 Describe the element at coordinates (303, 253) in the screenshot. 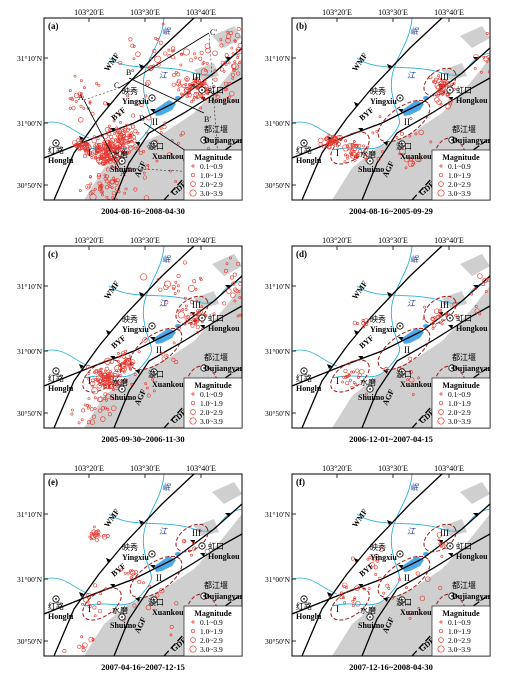

I see `panel-label-bg` at that location.